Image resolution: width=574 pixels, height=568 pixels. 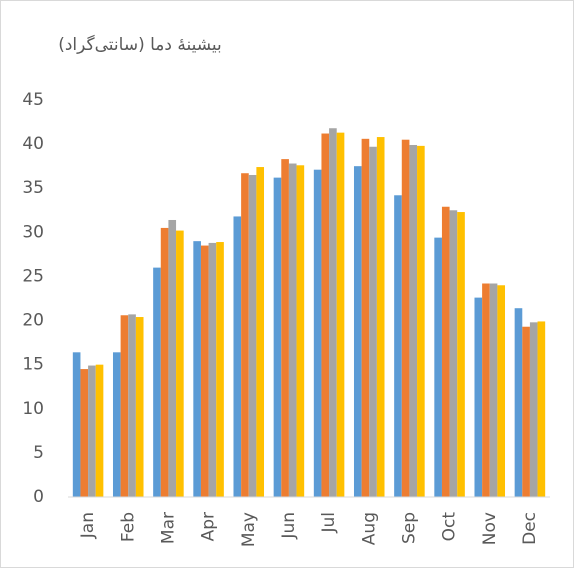 I want to click on y-tick-label: 0, so click(x=38, y=497).